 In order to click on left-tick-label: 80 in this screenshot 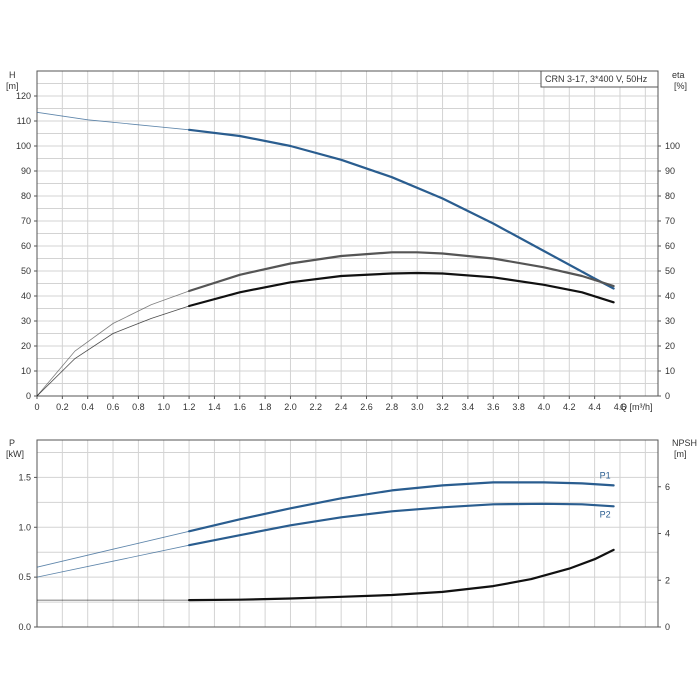, I will do `click(26, 196)`.